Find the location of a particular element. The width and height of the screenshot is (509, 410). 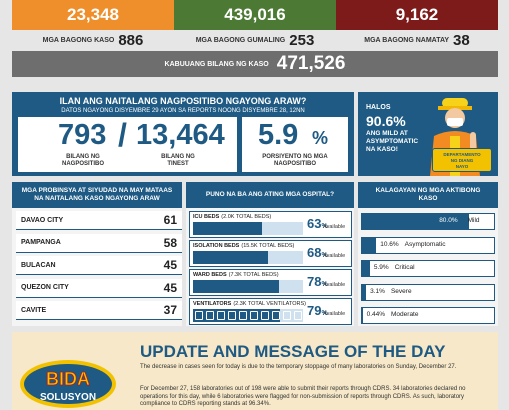

case-status-name: Asymptomatic is located at coordinates (425, 244).